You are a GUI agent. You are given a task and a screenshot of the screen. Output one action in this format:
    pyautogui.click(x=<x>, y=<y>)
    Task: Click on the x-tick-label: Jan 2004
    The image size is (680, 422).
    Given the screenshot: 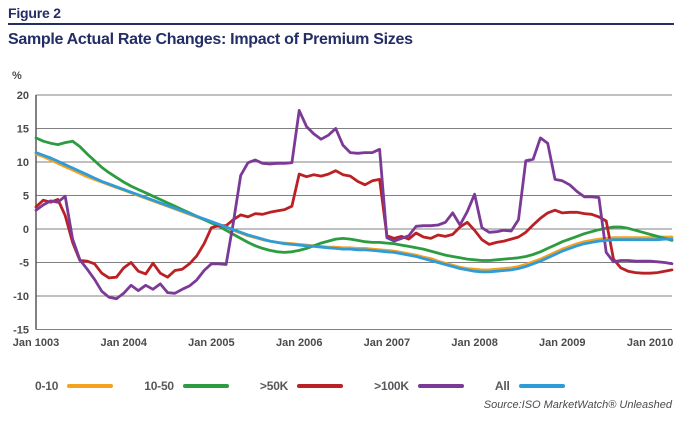 What is the action you would take?
    pyautogui.click(x=123, y=343)
    